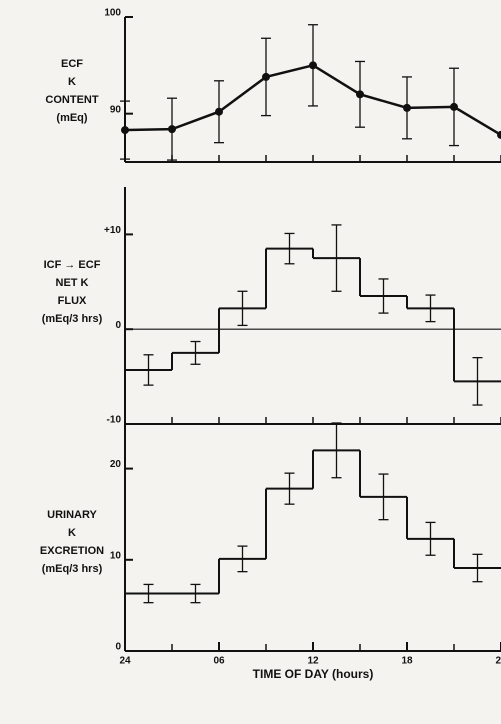  Describe the element at coordinates (499, 134) in the screenshot. I see `data-point` at that location.